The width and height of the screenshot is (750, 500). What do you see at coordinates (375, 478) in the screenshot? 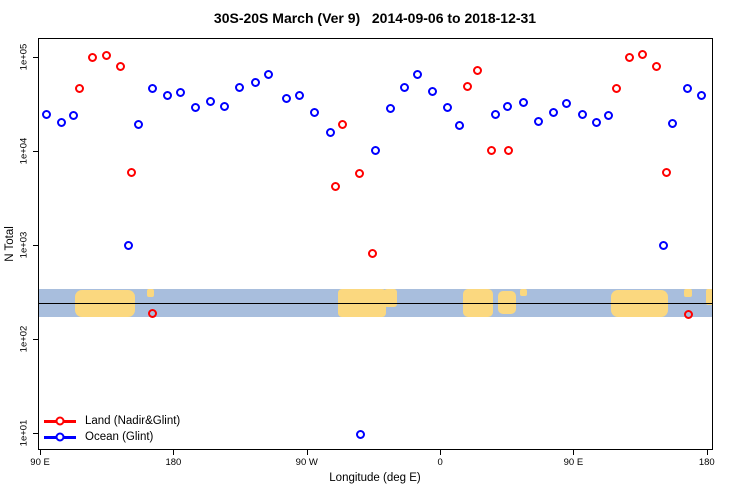
I see `x-axis-label: Longitude (deg E)` at bounding box center [375, 478].